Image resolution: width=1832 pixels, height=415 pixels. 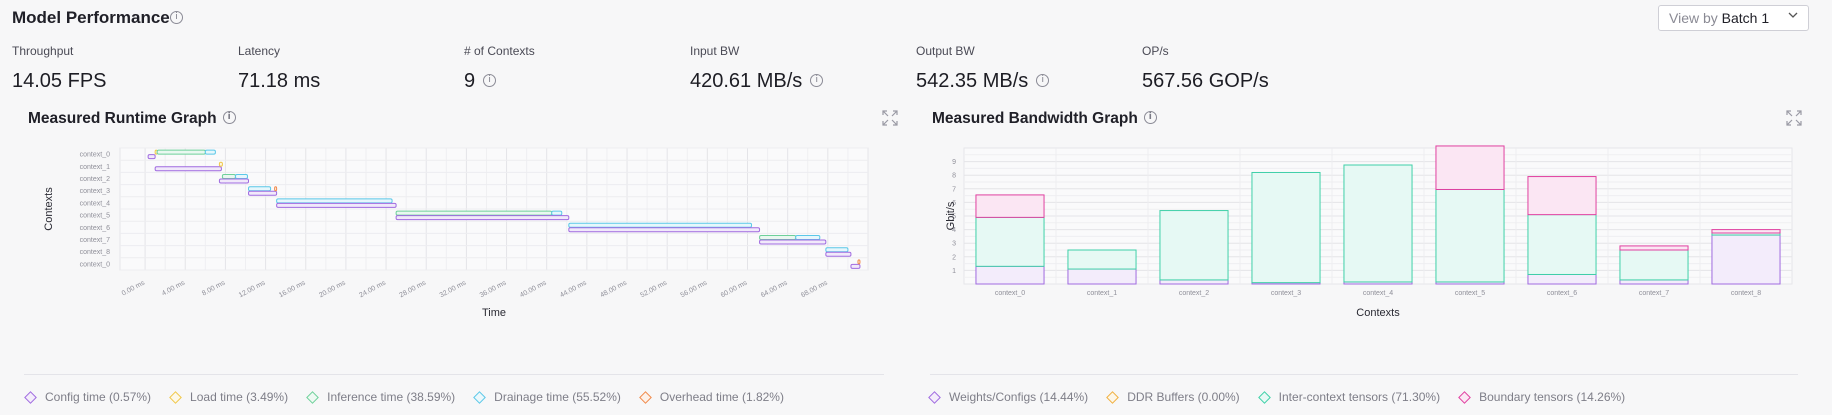 What do you see at coordinates (1733, 18) in the screenshot?
I see `view-by-select: View by Batch 1` at bounding box center [1733, 18].